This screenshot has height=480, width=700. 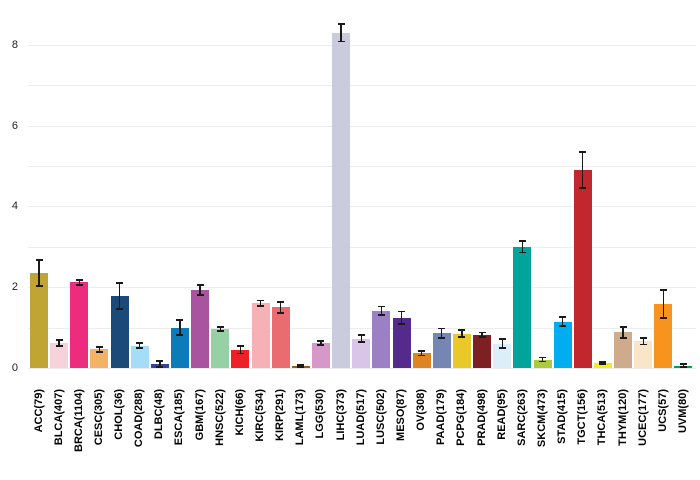 I want to click on error-bar-cap-bottom-luad, so click(x=361, y=342).